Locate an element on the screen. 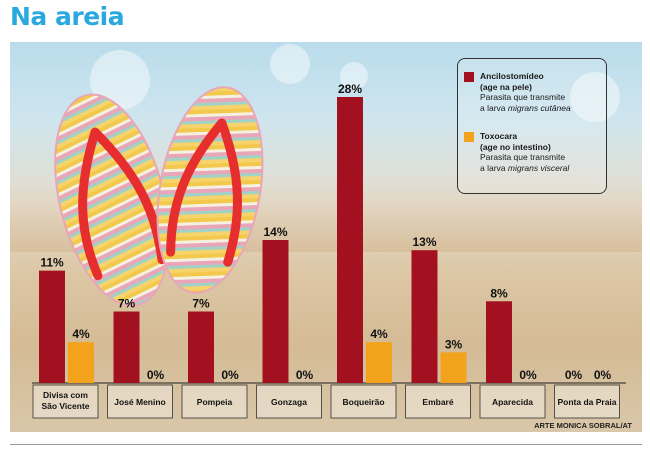 This screenshot has width=650, height=456. category-label: Ponta da Praia is located at coordinates (586, 402).